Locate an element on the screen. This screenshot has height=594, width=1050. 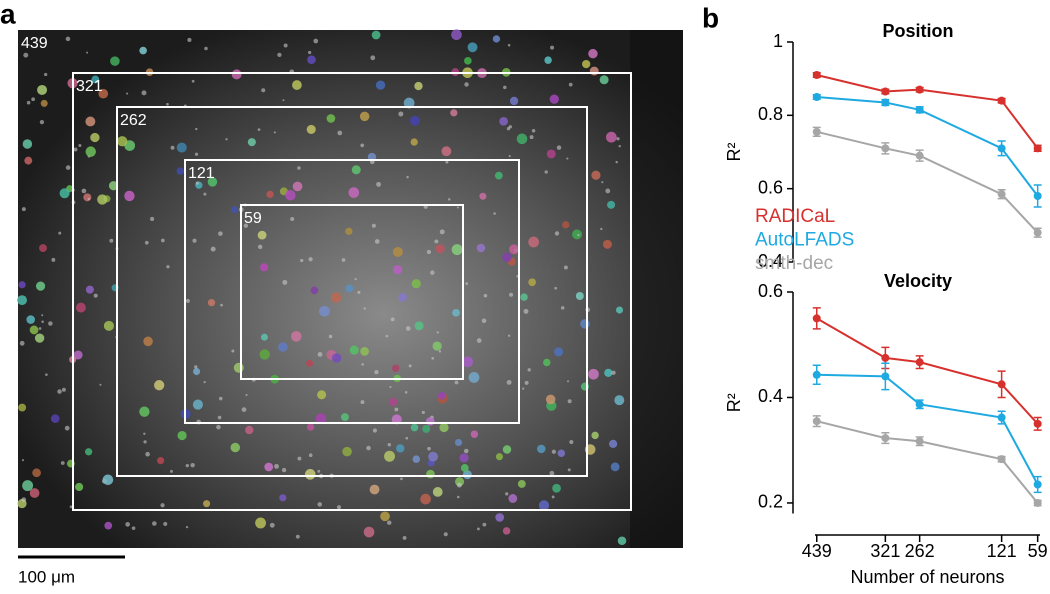
y-tick-label: 1 is located at coordinates (778, 41).